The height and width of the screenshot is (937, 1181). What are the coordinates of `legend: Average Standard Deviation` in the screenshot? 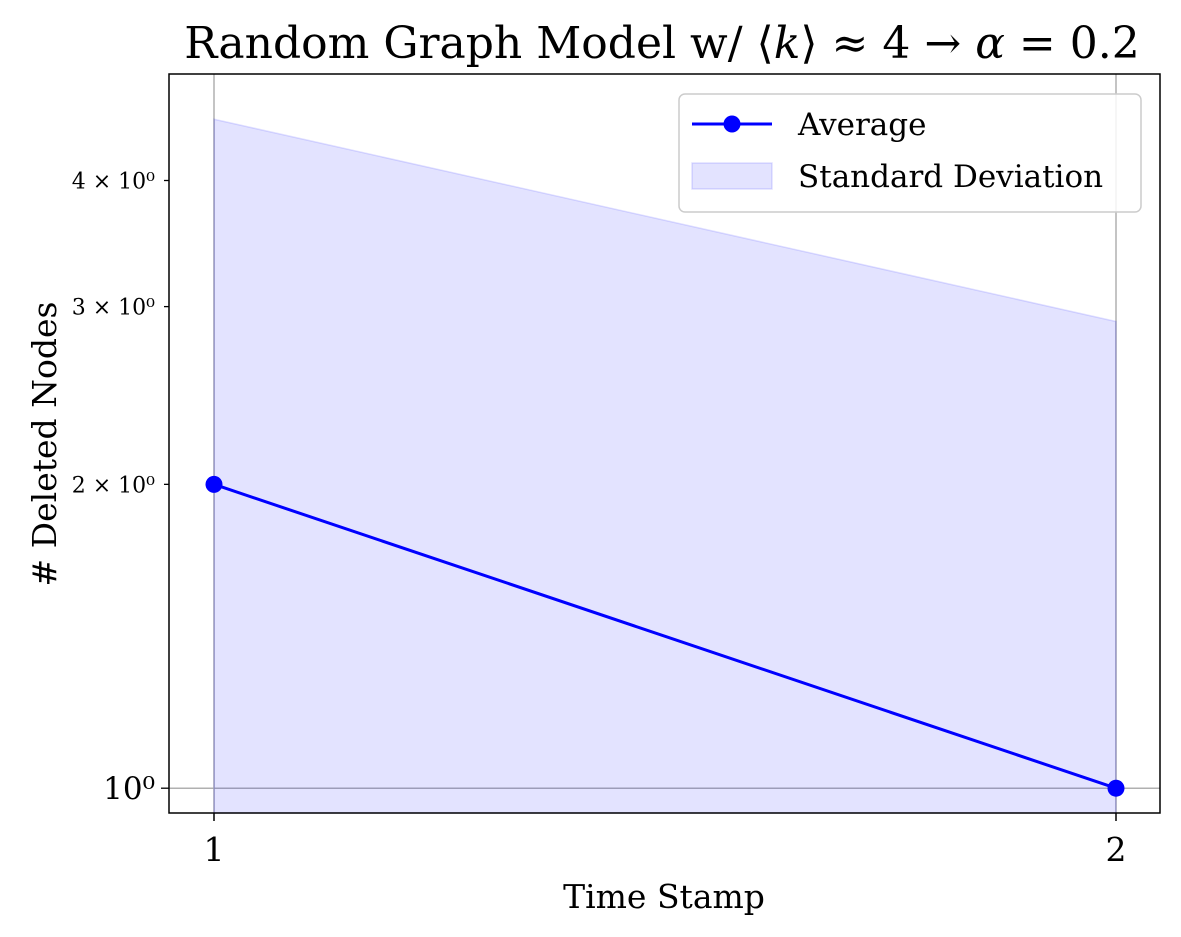 It's located at (910, 153).